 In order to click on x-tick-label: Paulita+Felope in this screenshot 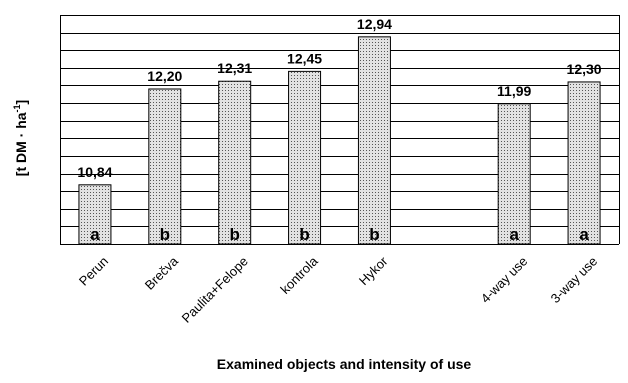, I will do `click(215, 290)`.